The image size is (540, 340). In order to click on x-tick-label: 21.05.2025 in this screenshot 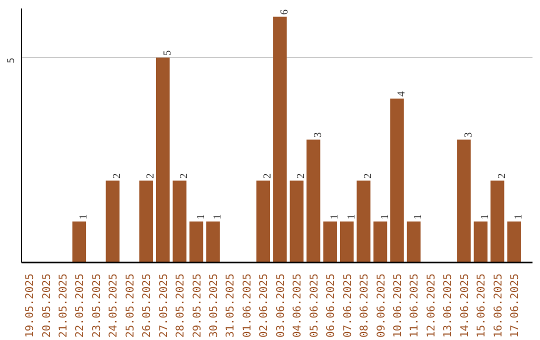, I will do `click(63, 306)`.